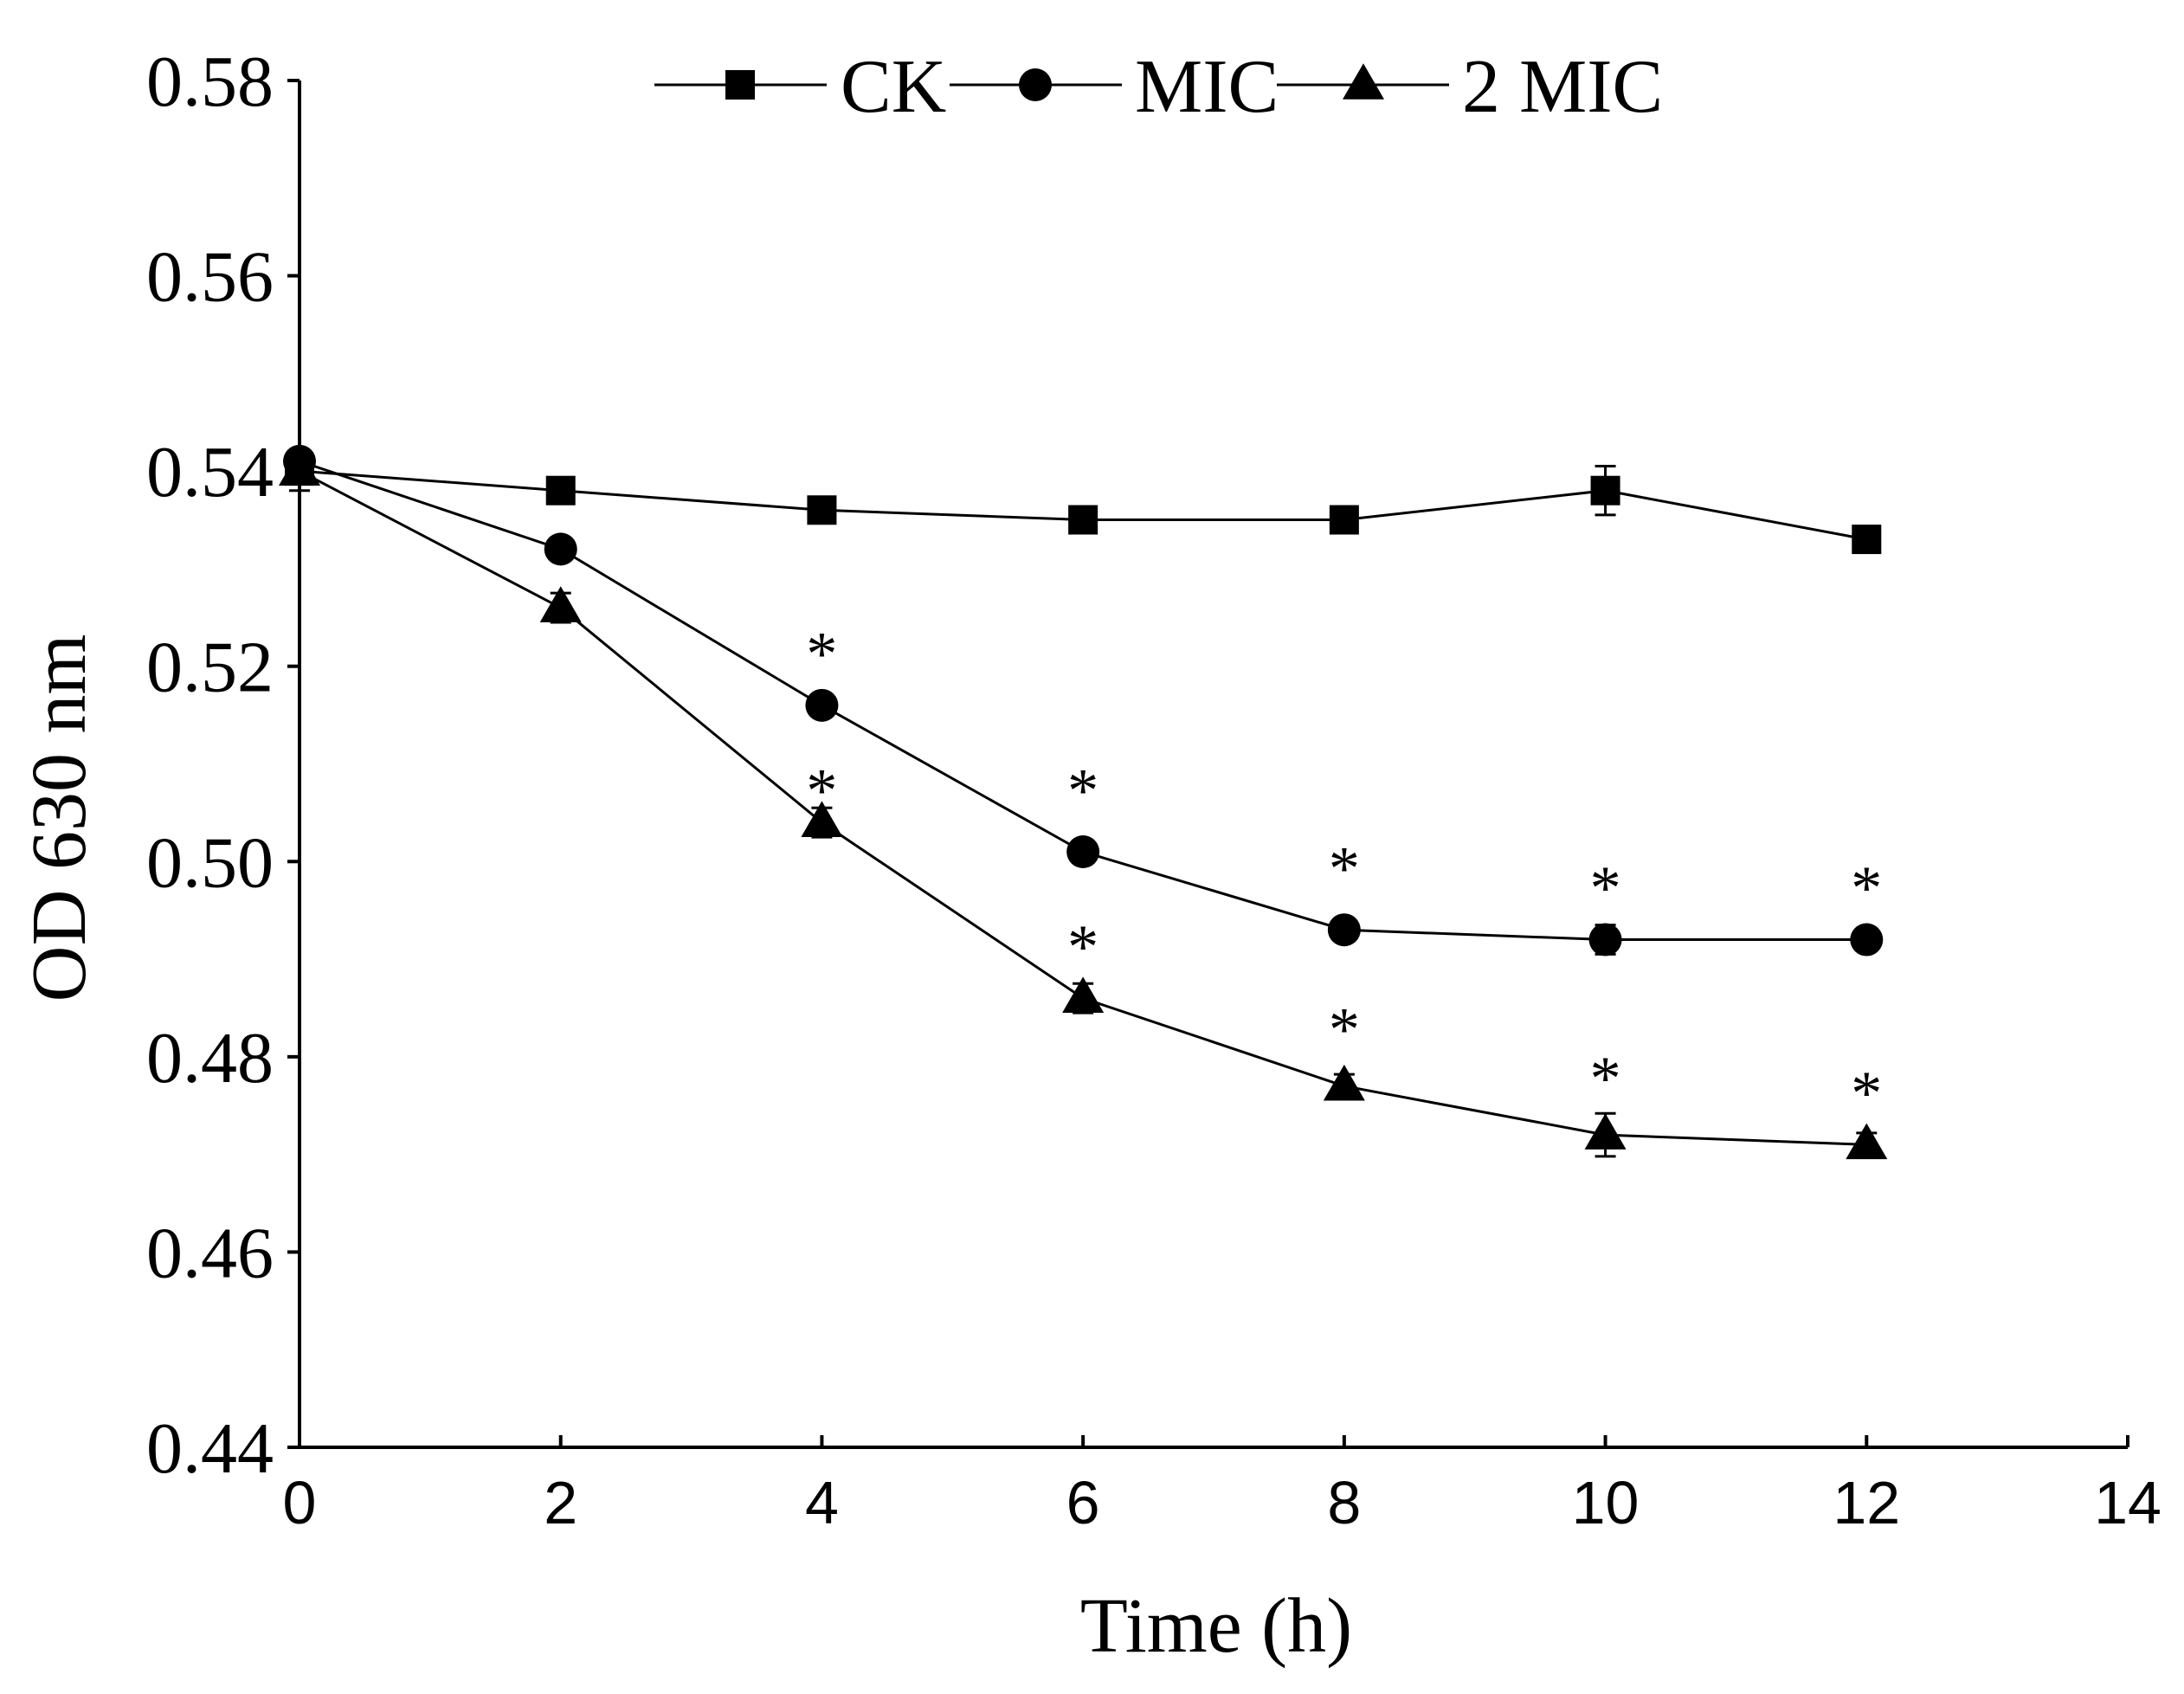  I want to click on legend-marker-ck, so click(740, 85).